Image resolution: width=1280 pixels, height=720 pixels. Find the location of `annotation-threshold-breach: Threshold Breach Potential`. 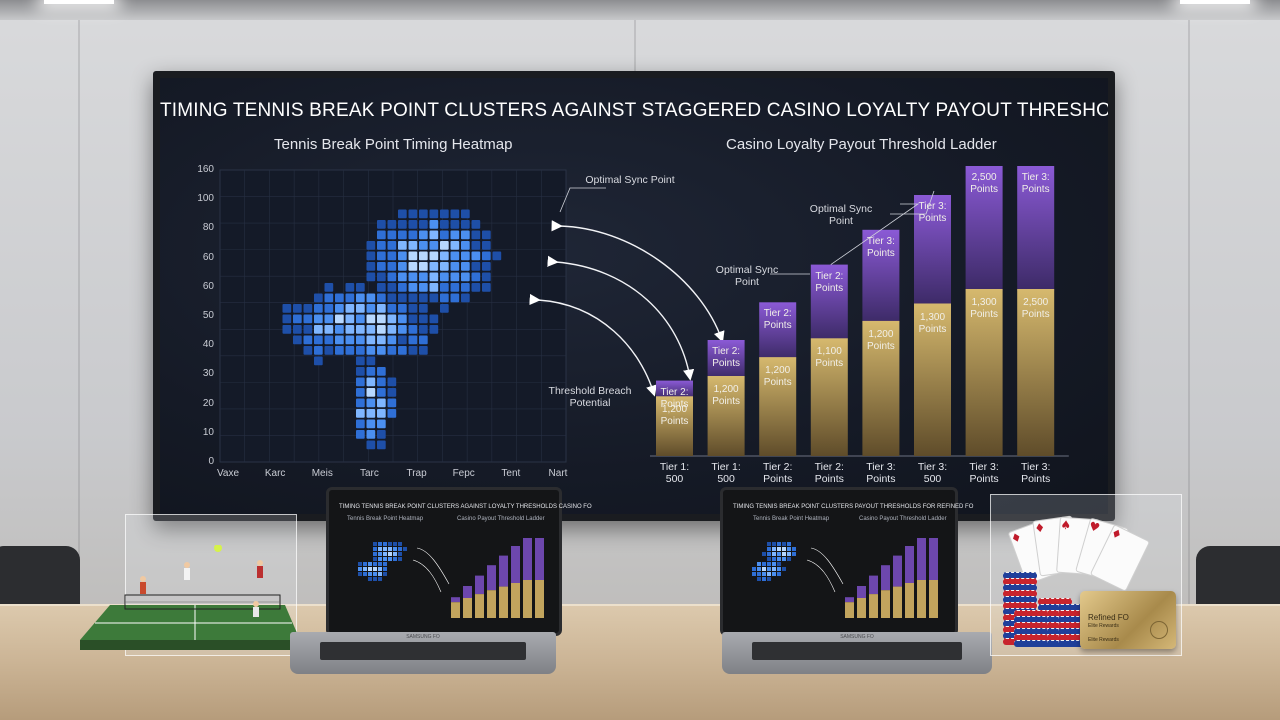

annotation-threshold-breach: Threshold Breach Potential is located at coordinates (590, 397).